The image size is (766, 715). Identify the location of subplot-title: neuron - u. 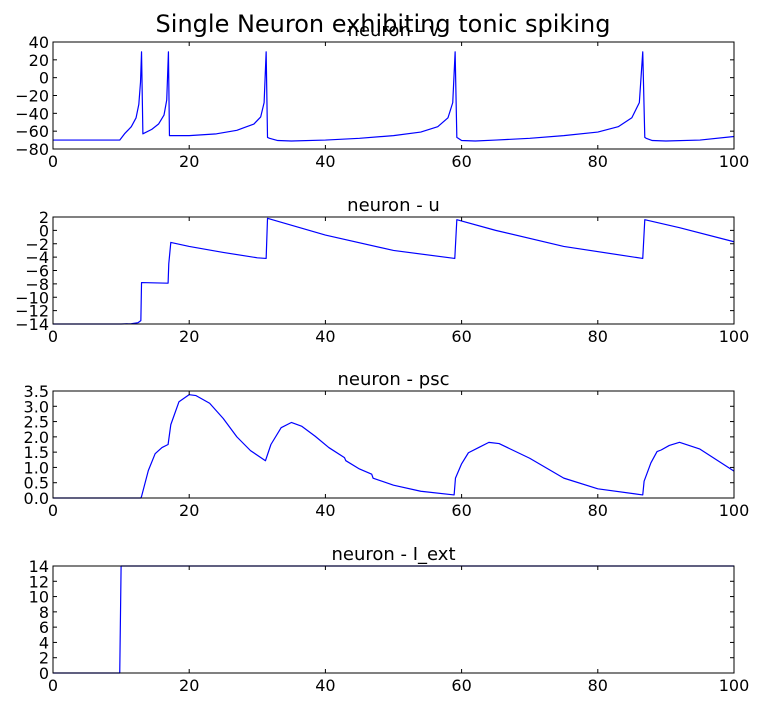
(393, 205).